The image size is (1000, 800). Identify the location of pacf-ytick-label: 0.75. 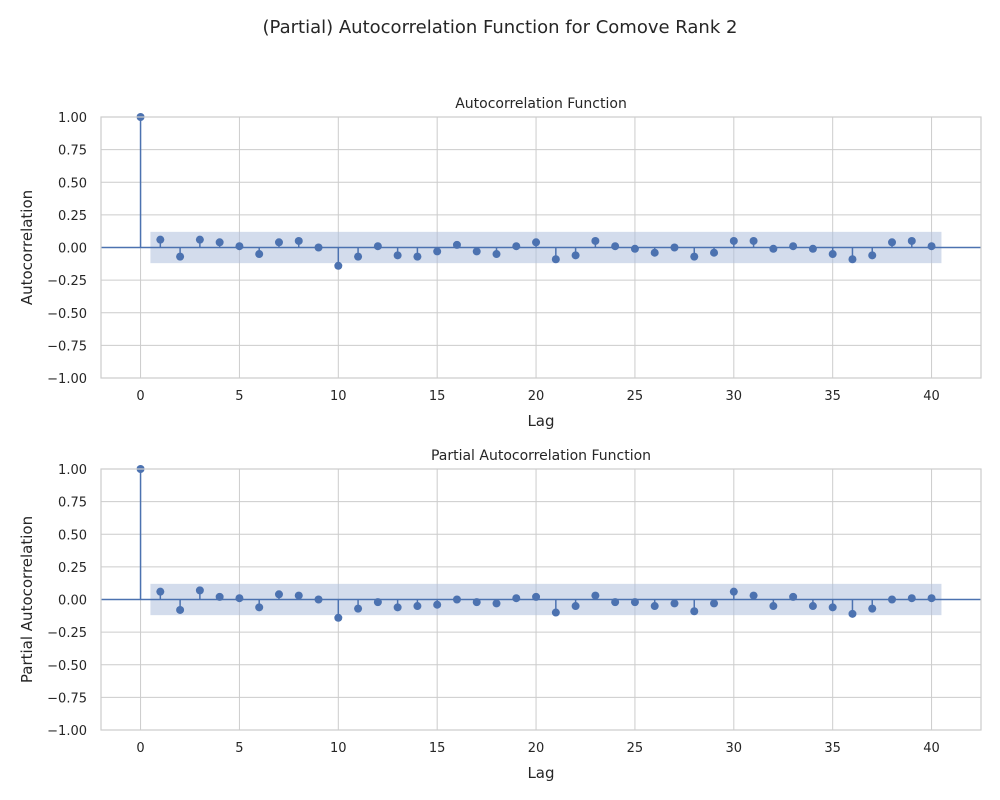
(72, 503).